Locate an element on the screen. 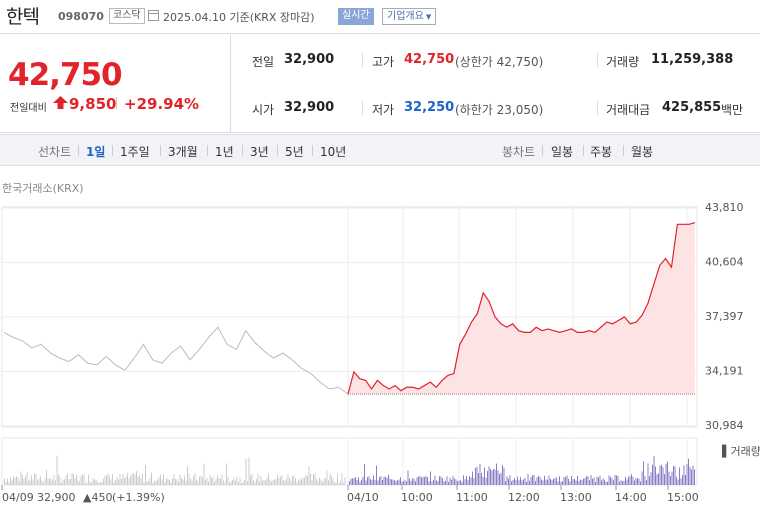 The image size is (760, 510). period-3y: 3년 is located at coordinates (259, 152).